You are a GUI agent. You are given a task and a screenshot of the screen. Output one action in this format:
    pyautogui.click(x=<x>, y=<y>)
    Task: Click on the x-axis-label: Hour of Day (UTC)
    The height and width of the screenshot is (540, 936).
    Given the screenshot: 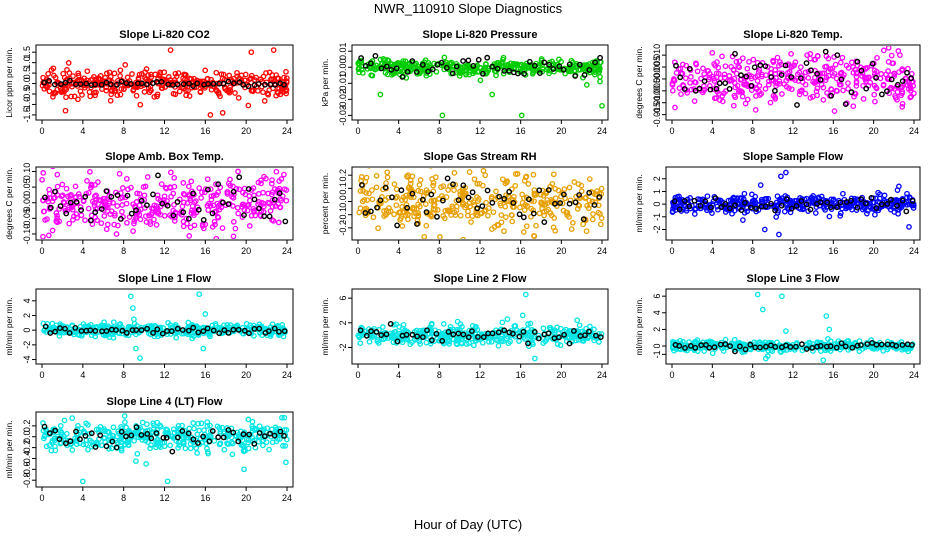 What is the action you would take?
    pyautogui.click(x=468, y=524)
    